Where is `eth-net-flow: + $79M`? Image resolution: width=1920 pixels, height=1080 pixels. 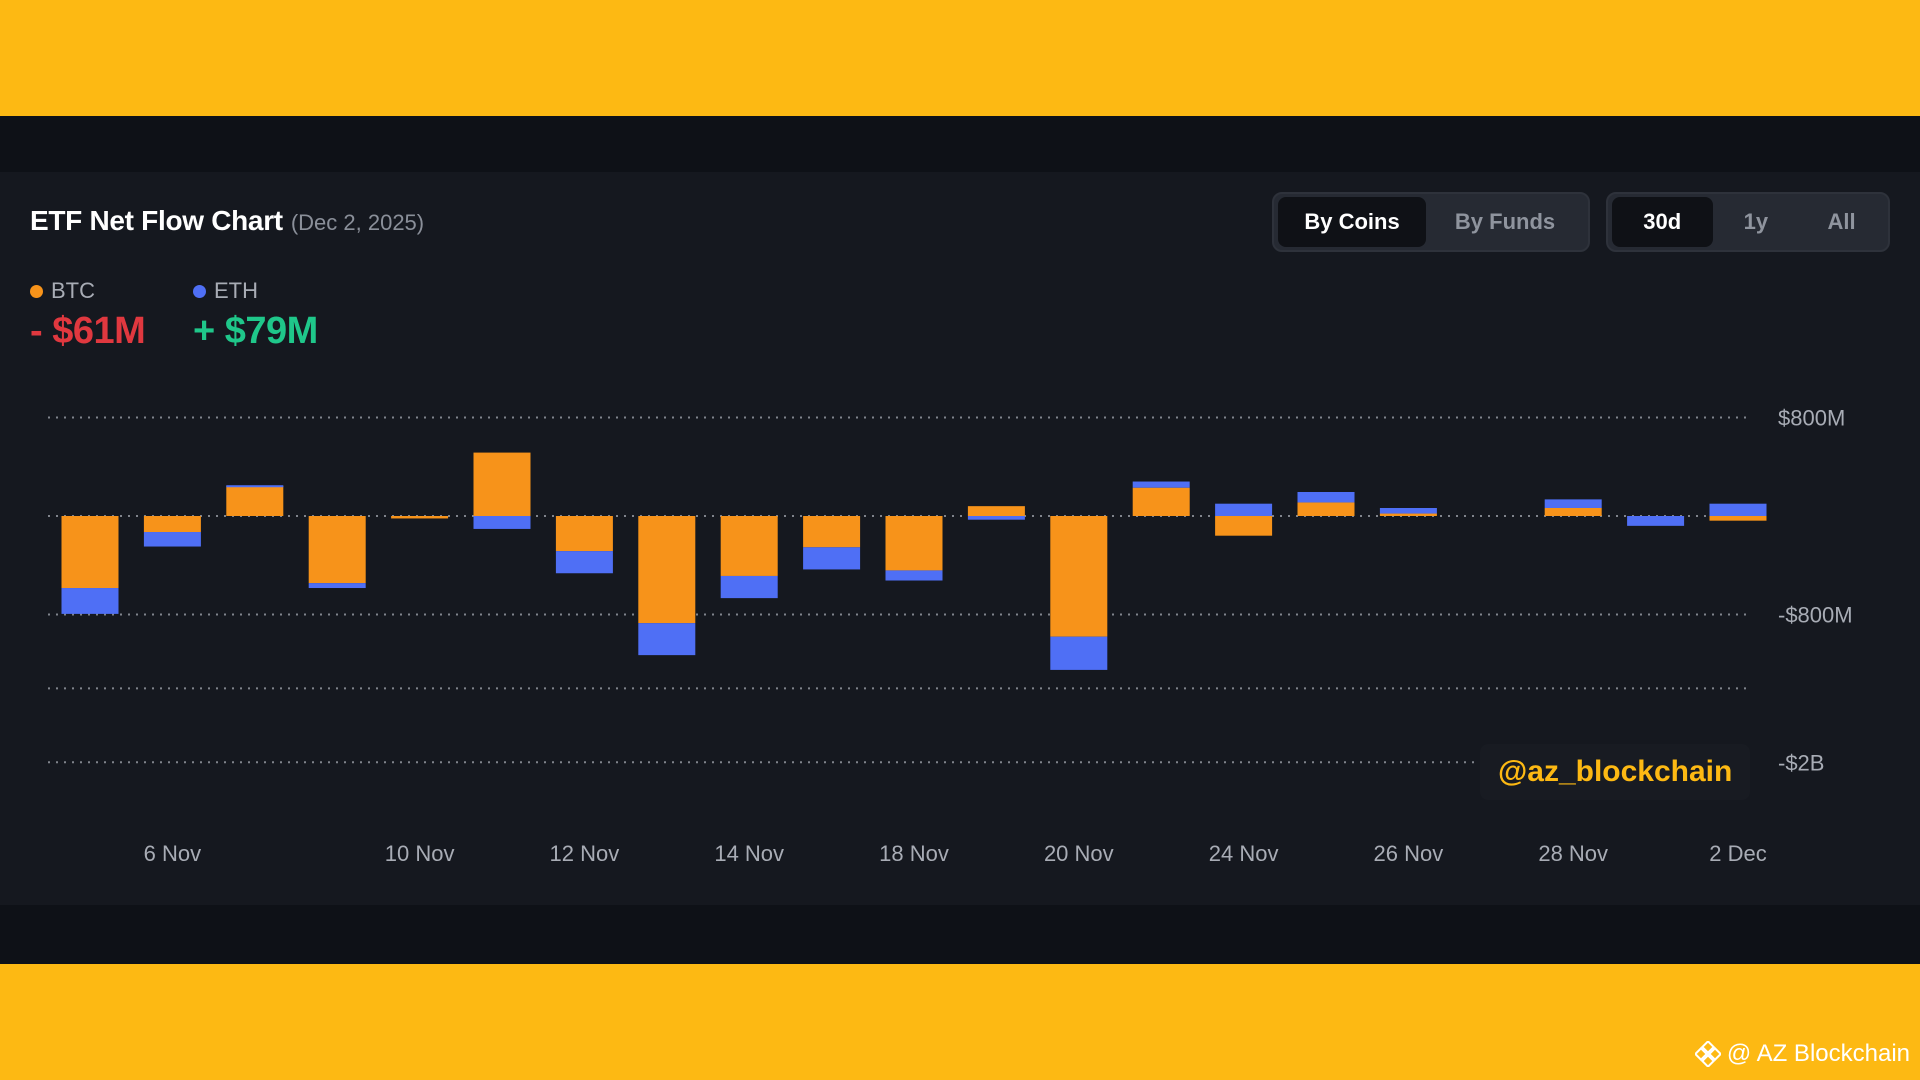
eth-net-flow: + $79M is located at coordinates (255, 331).